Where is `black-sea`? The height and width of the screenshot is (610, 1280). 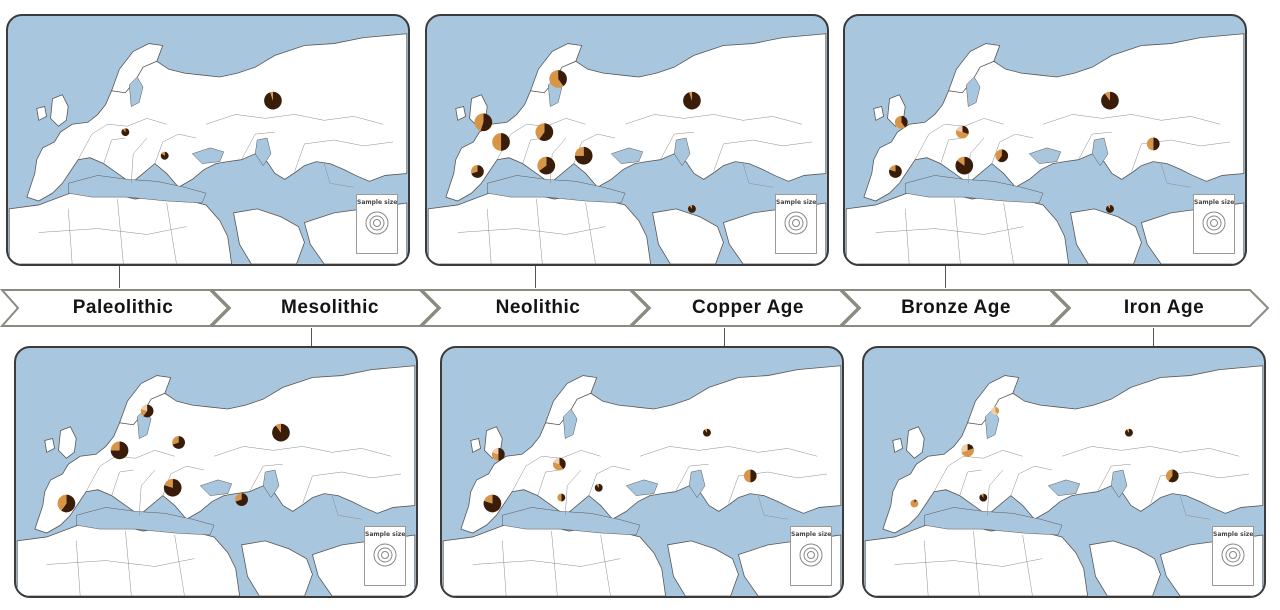 black-sea is located at coordinates (1045, 155).